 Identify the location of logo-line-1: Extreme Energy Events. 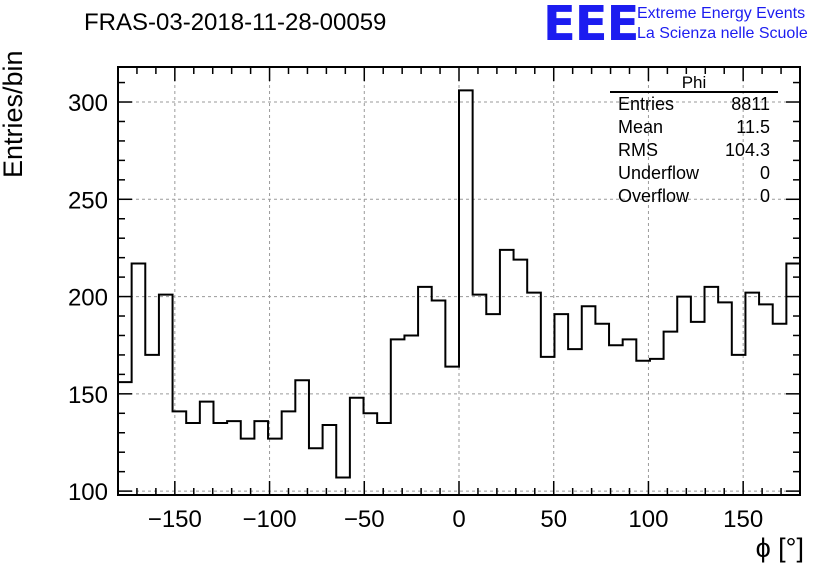
(721, 13).